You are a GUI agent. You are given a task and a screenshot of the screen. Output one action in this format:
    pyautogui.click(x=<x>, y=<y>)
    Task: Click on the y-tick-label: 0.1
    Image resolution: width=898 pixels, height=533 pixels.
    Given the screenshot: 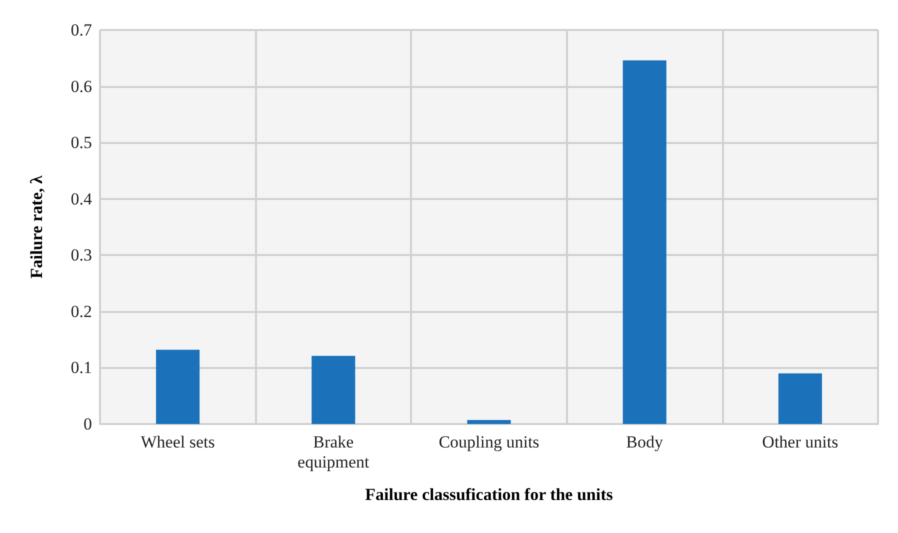 What is the action you would take?
    pyautogui.click(x=81, y=368)
    